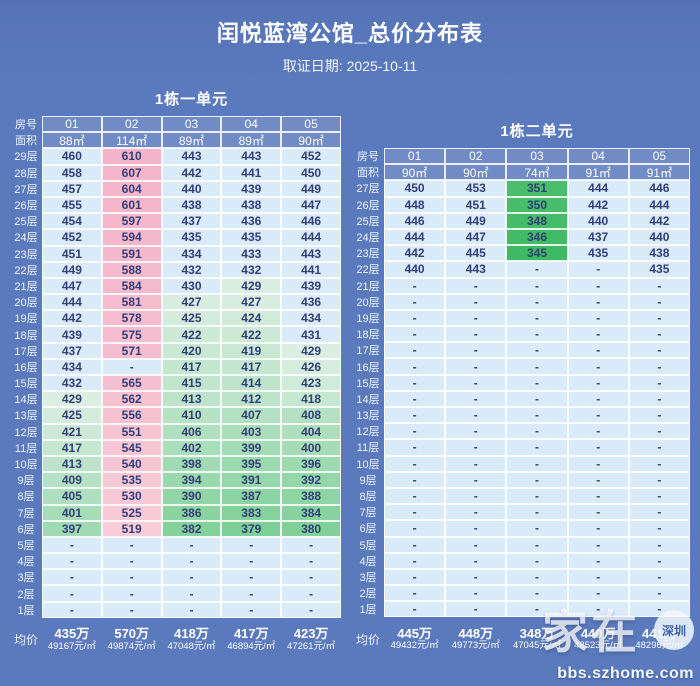  I want to click on avg-cell: 435万 49167元/㎡, so click(72, 640).